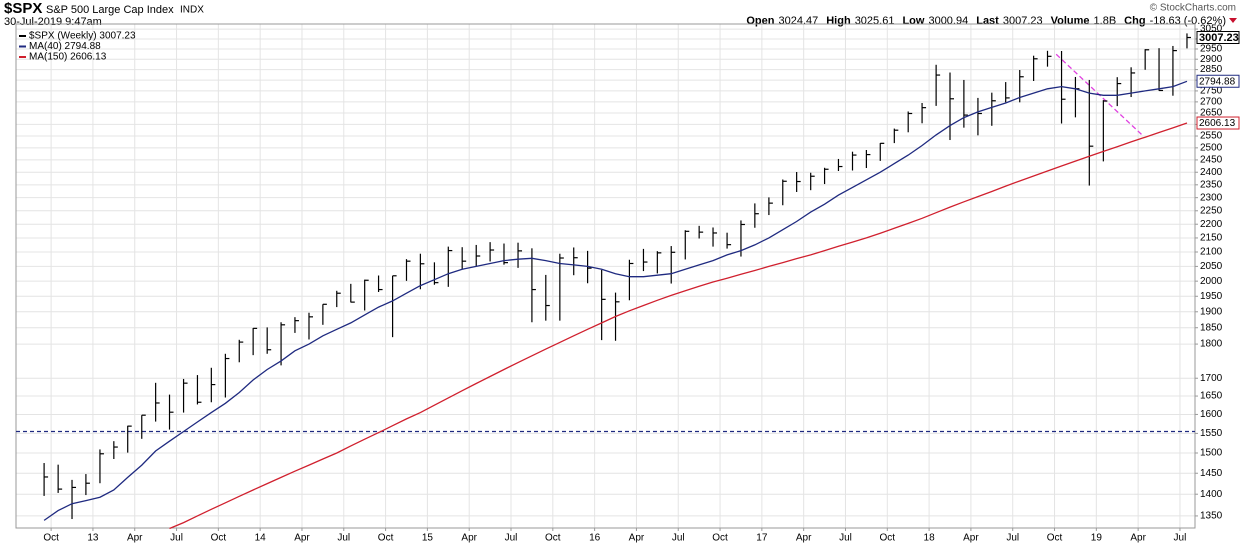 The image size is (1240, 546). What do you see at coordinates (1023, 21) in the screenshot?
I see `quote-value: 3007.23` at bounding box center [1023, 21].